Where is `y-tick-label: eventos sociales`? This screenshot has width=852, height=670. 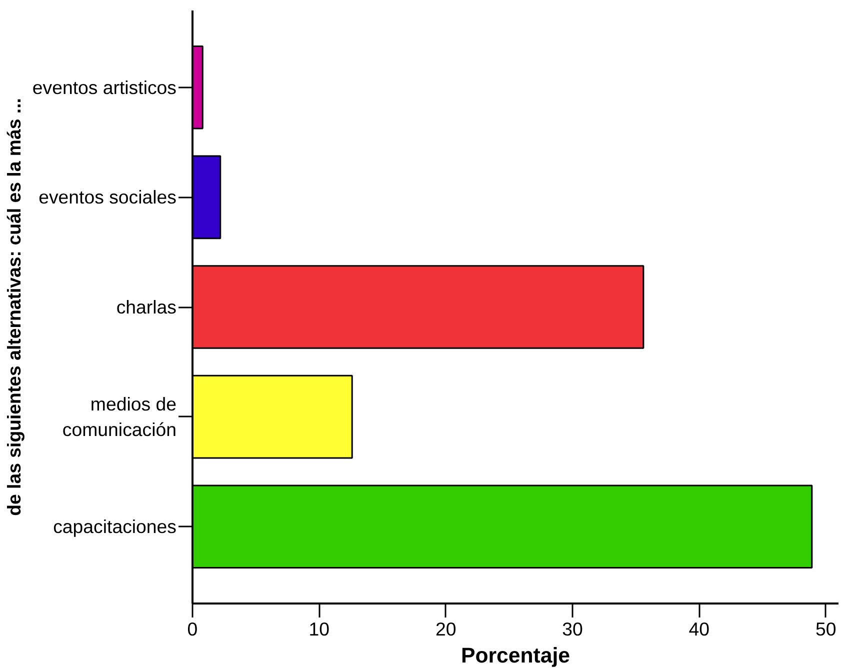
y-tick-label: eventos sociales is located at coordinates (107, 197).